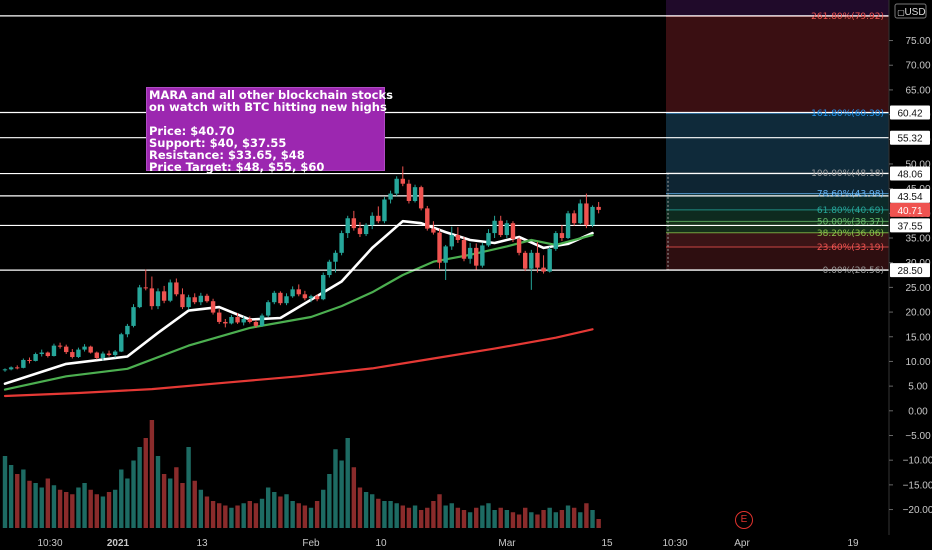  What do you see at coordinates (271, 95) in the screenshot?
I see `note-line: MARA and all other blockchain stocks` at bounding box center [271, 95].